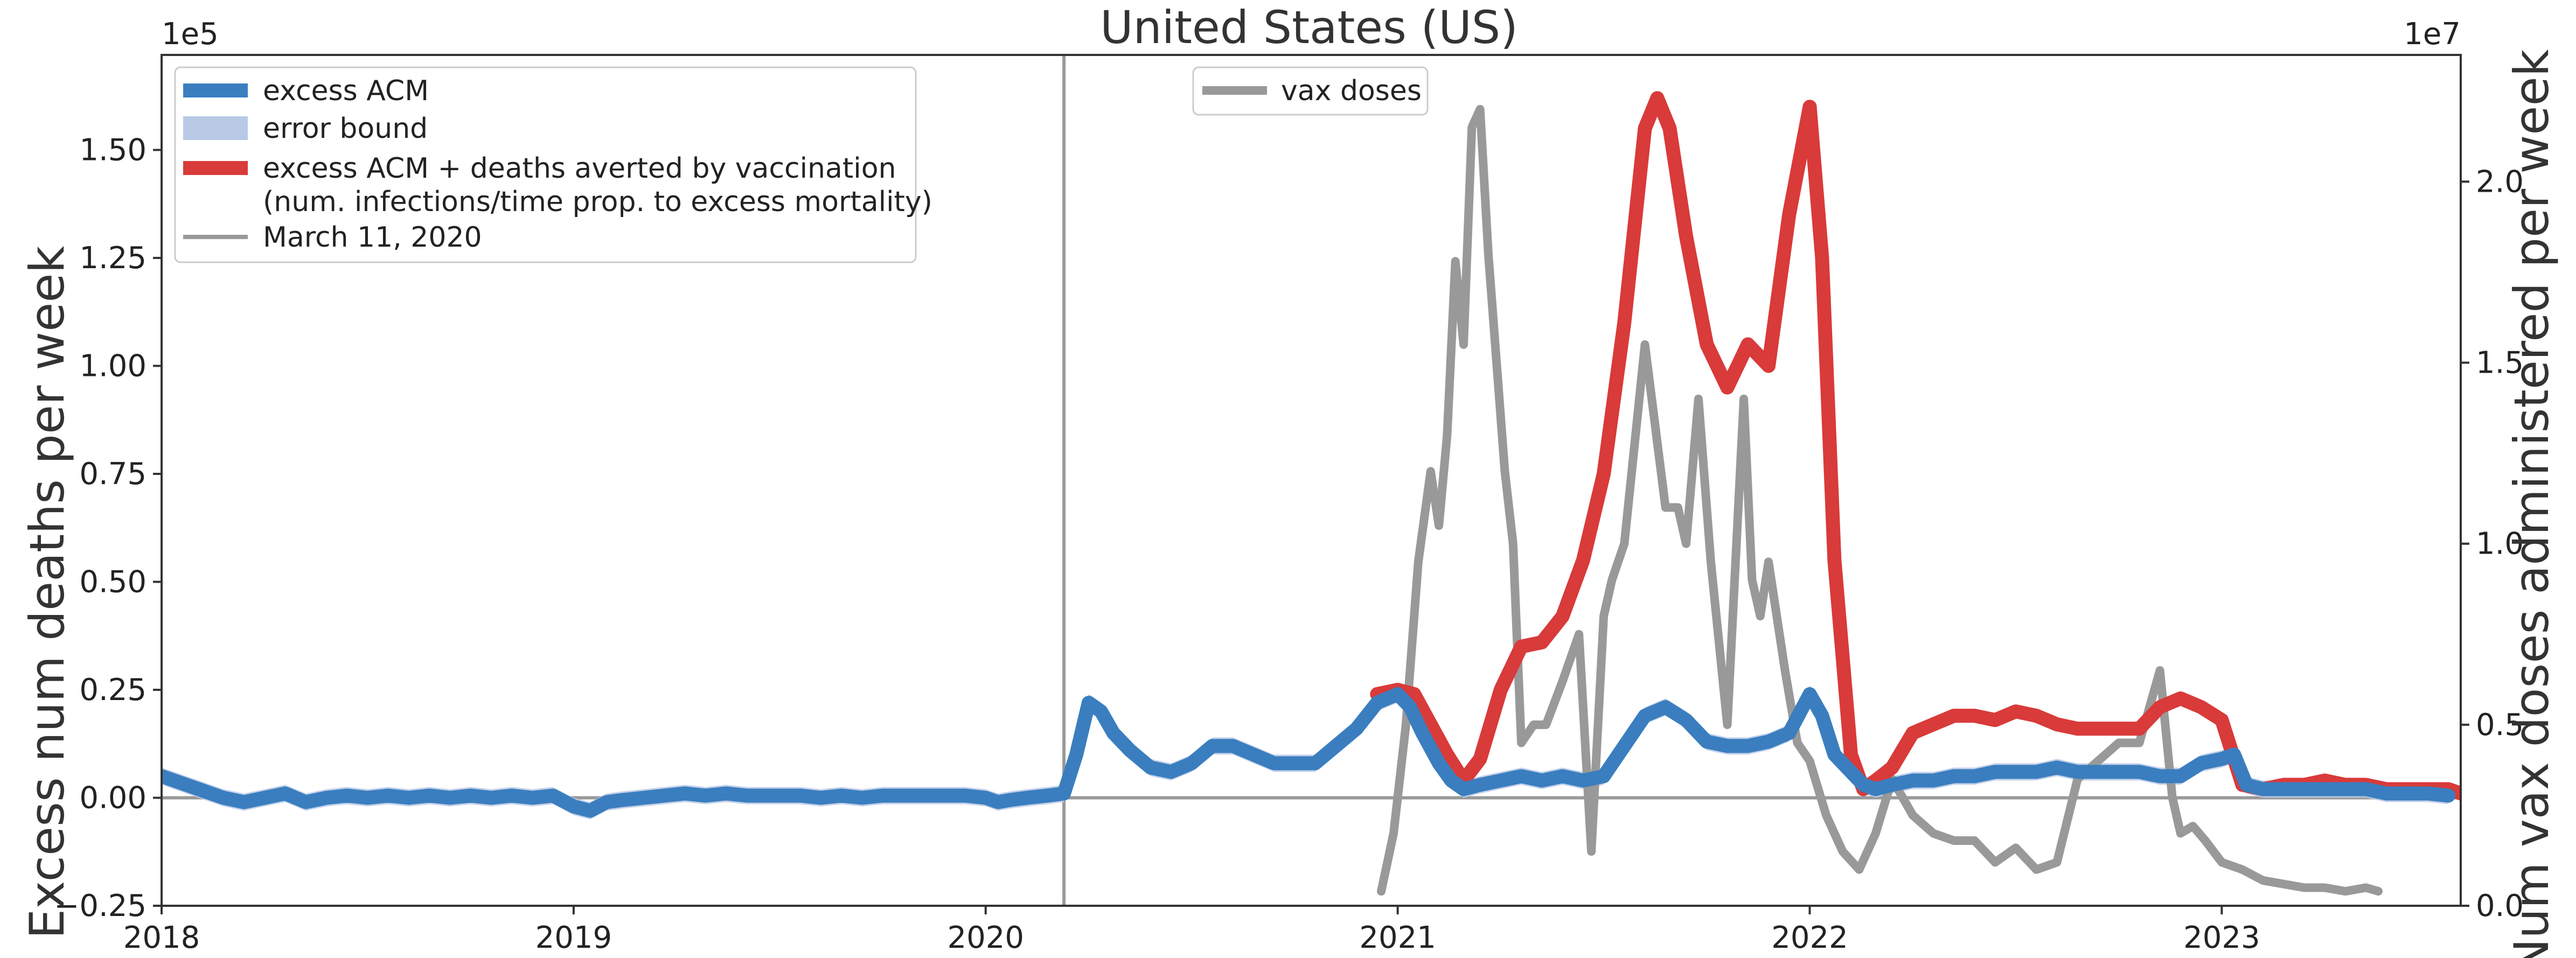  Describe the element at coordinates (2531, 503) in the screenshot. I see `y-axis-label-right: Num vax doses administered per week` at that location.